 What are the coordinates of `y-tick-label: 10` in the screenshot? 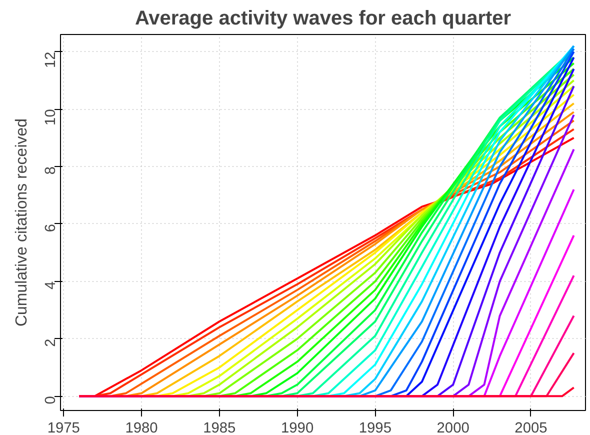 It's located at (51, 117).